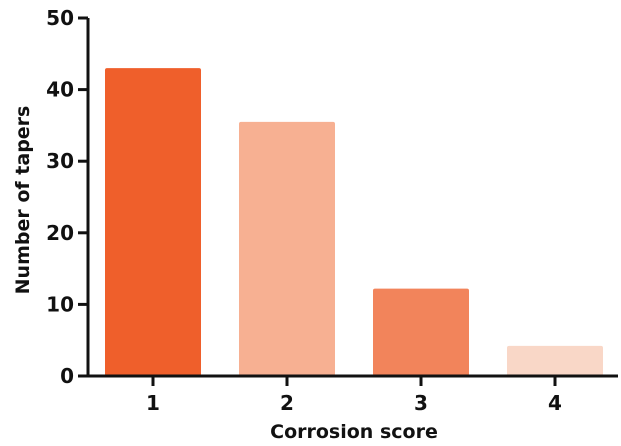 Image resolution: width=621 pixels, height=446 pixels. I want to click on y-tick-label: 10, so click(60, 304).